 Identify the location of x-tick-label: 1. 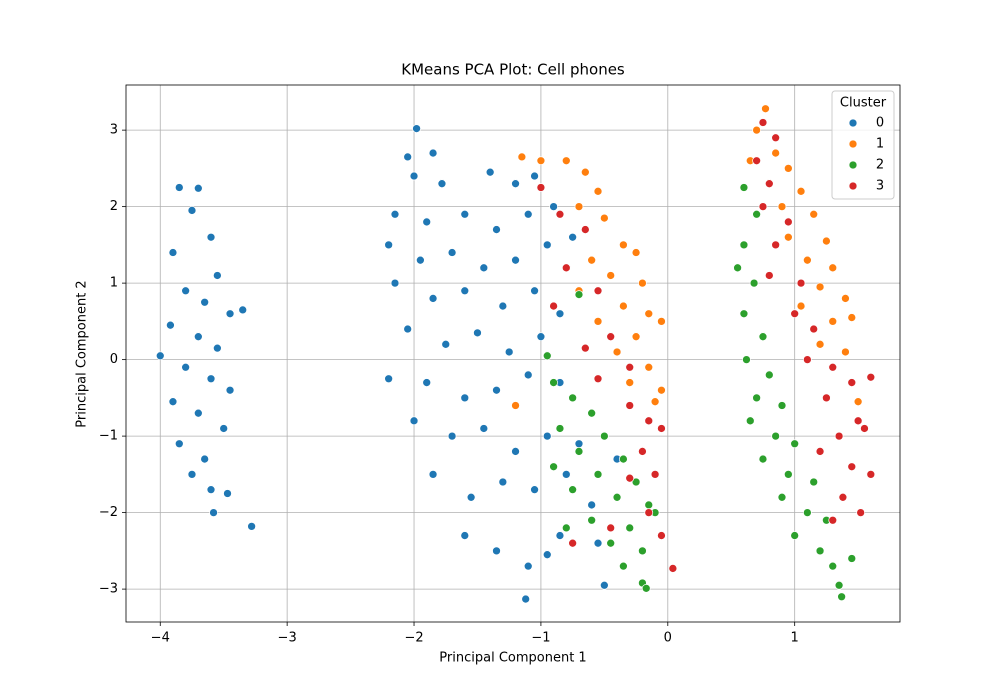
(795, 638).